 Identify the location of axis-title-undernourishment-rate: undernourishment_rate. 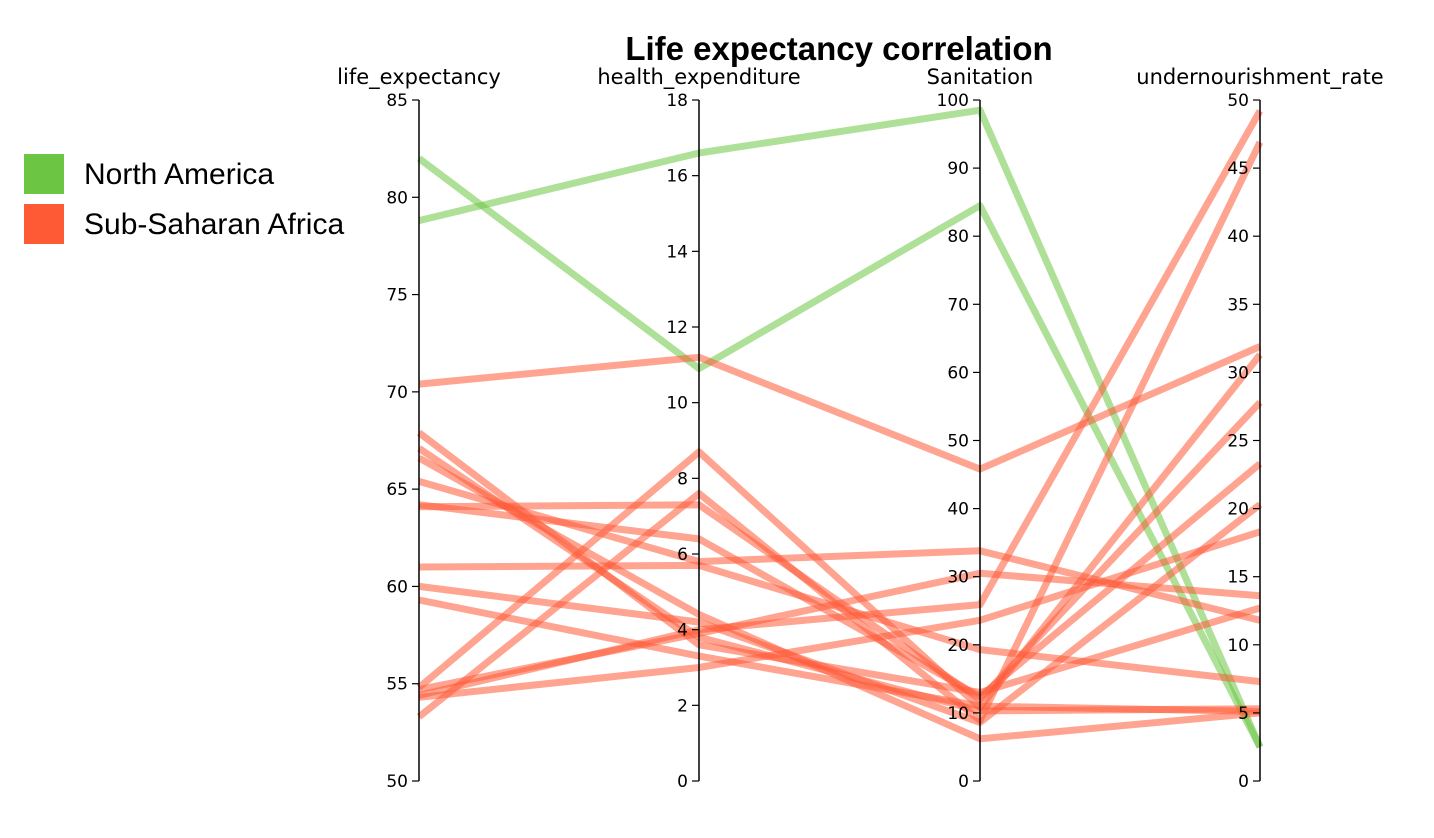
(1259, 77).